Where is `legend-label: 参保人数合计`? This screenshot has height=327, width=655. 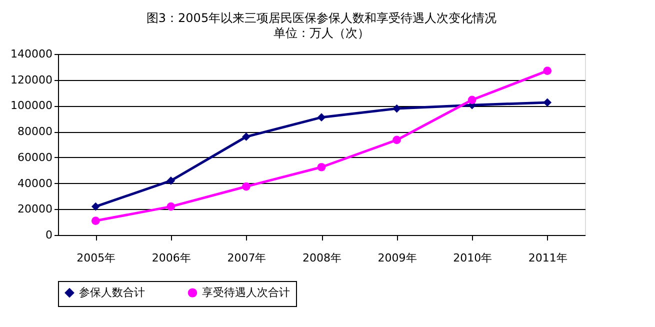 legend-label: 参保人数合计 is located at coordinates (112, 292).